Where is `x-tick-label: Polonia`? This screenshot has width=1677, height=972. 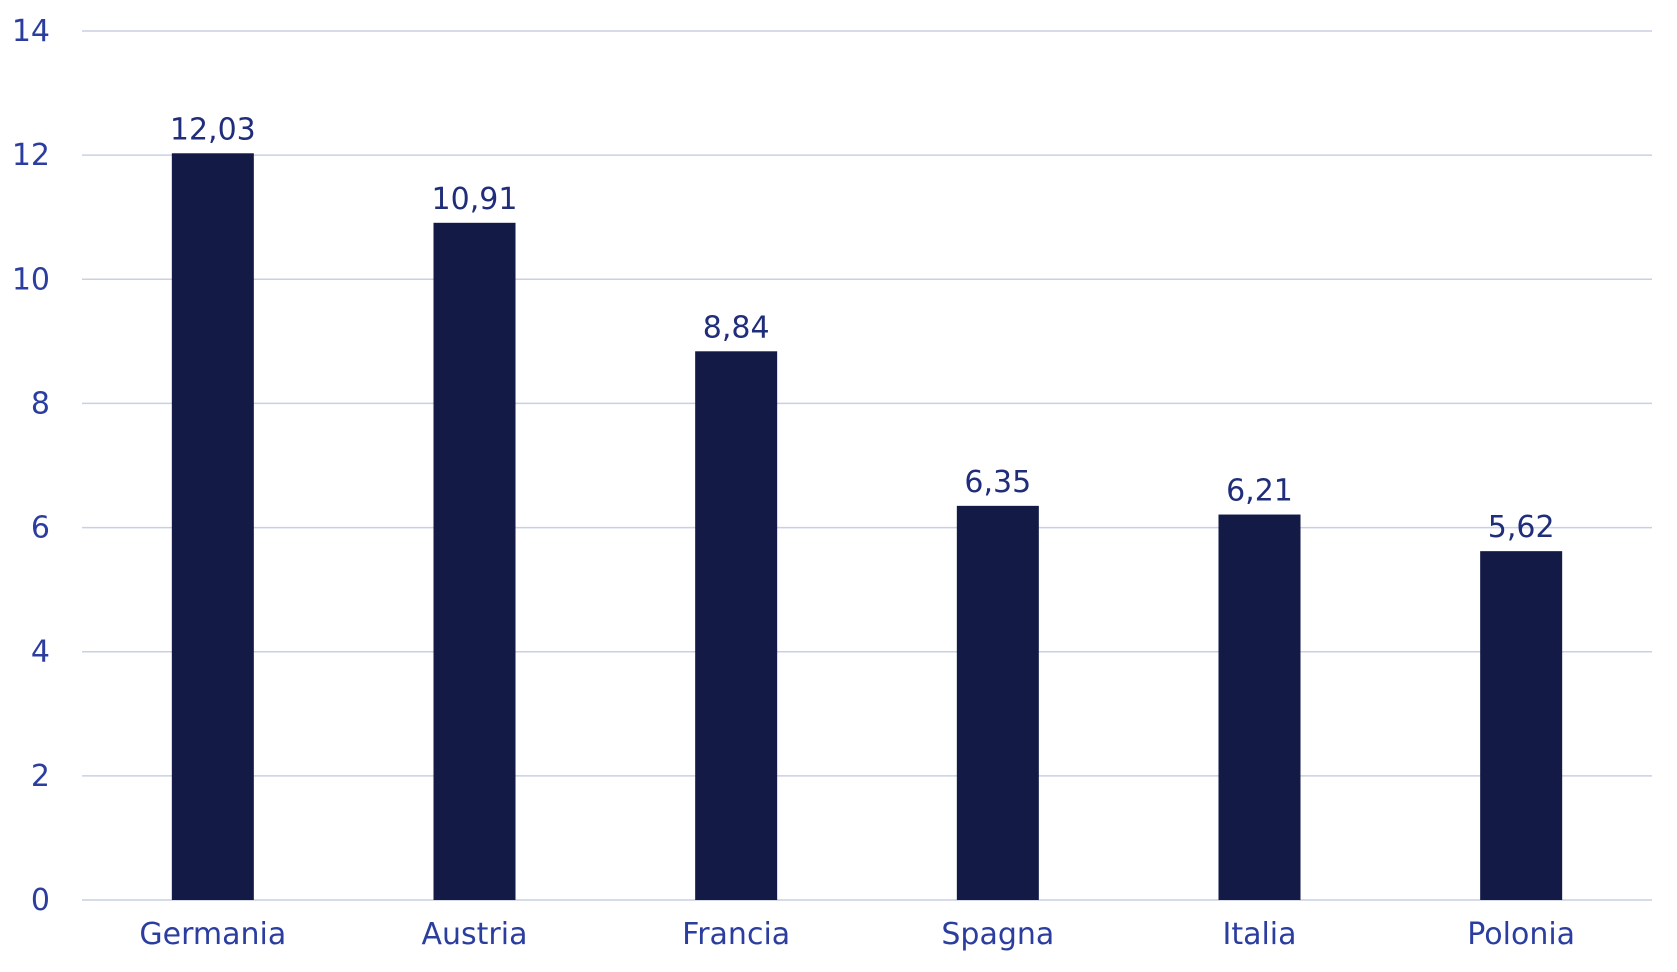
x-tick-label: Polonia is located at coordinates (1521, 934).